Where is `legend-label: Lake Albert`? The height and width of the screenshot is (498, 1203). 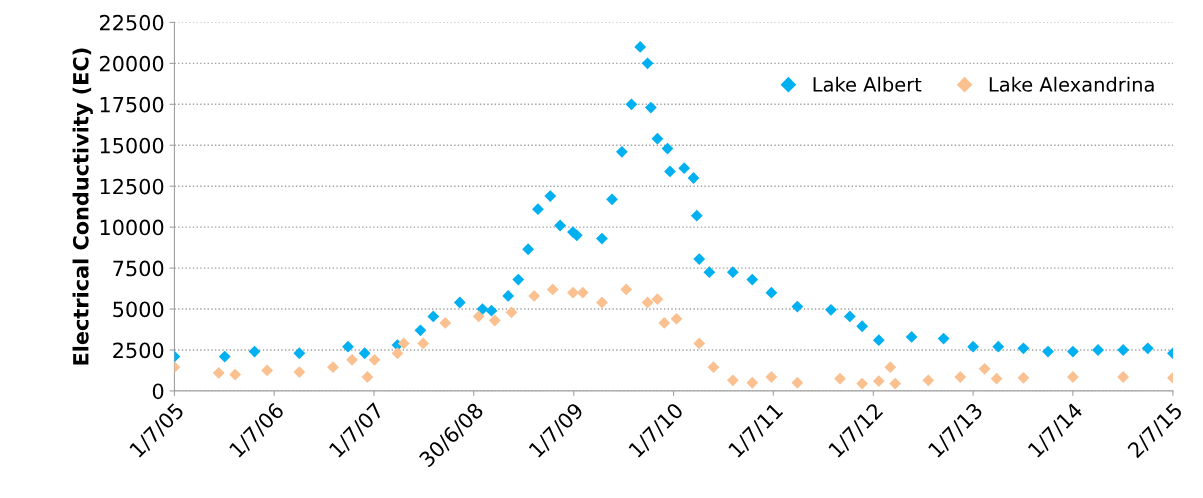
legend-label: Lake Albert is located at coordinates (867, 84).